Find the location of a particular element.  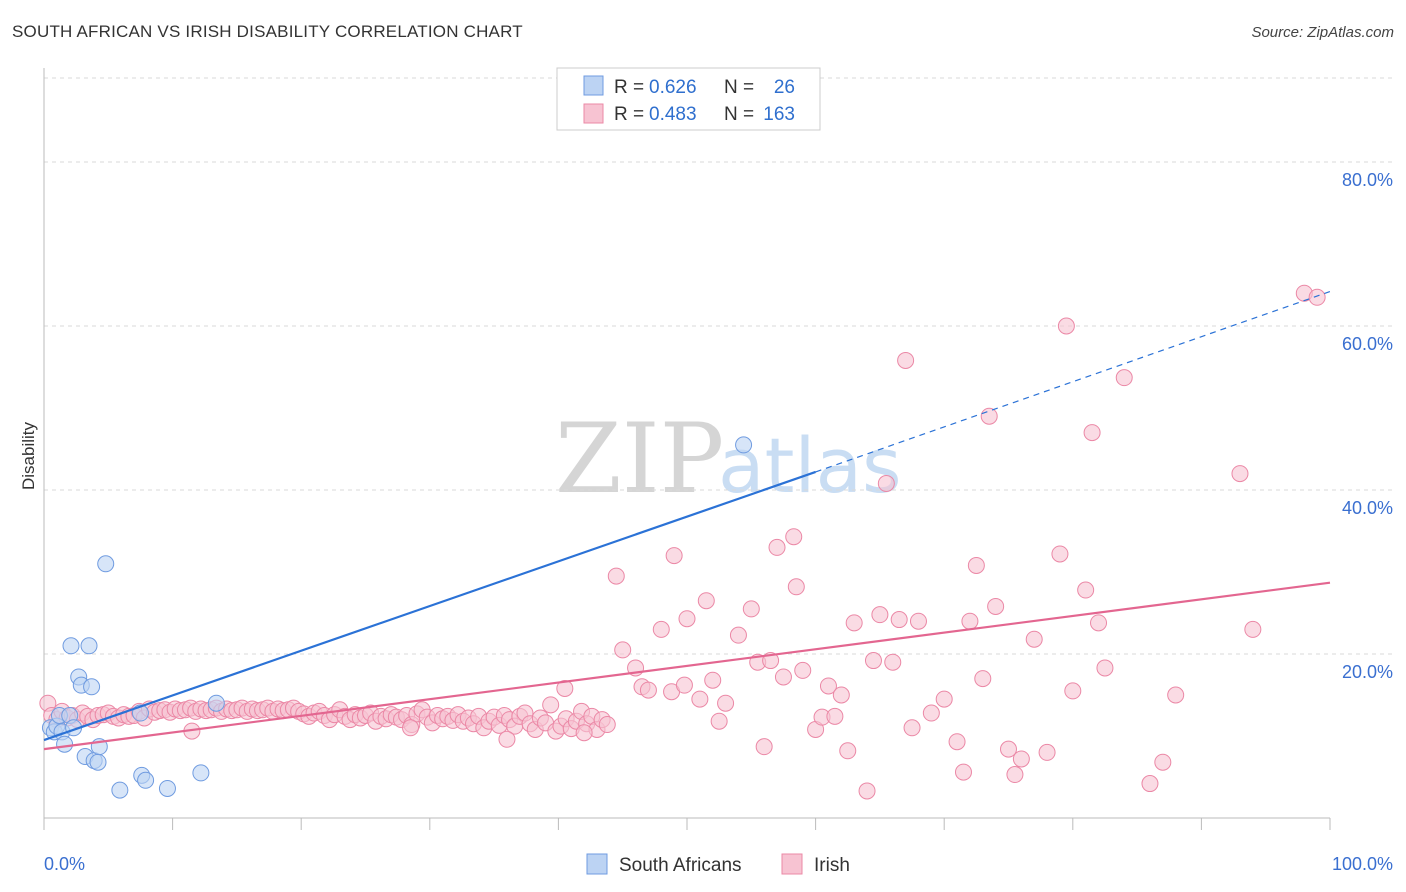

y-tick-label-20: 20.0% is located at coordinates (1367, 672).